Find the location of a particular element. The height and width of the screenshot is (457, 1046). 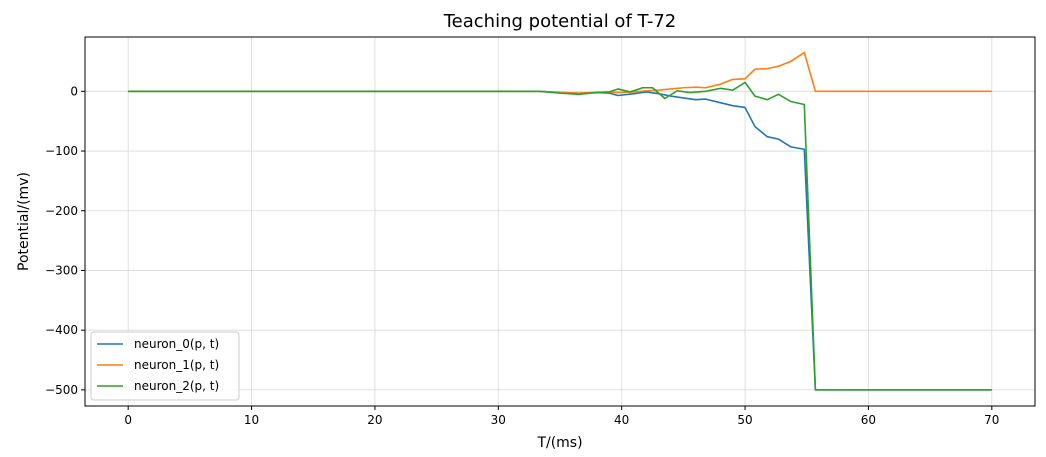

x-tick-label: 30 is located at coordinates (498, 420).